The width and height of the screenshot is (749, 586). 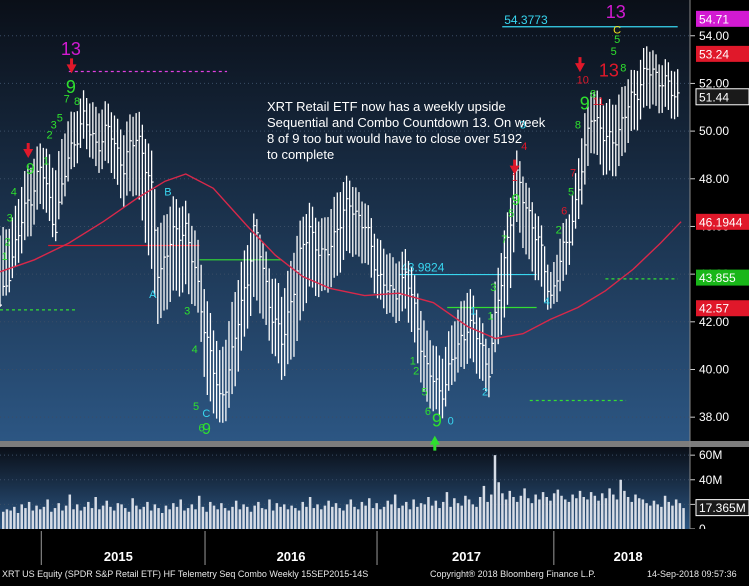 I want to click on setup-count-label: 4, so click(x=14, y=192).